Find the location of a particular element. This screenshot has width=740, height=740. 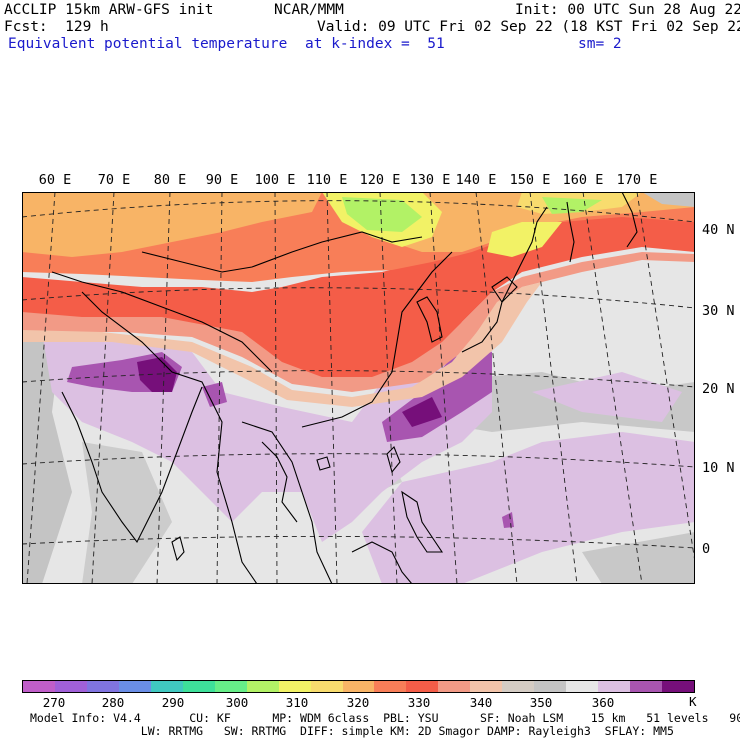

purple-core is located at coordinates (422, 412).